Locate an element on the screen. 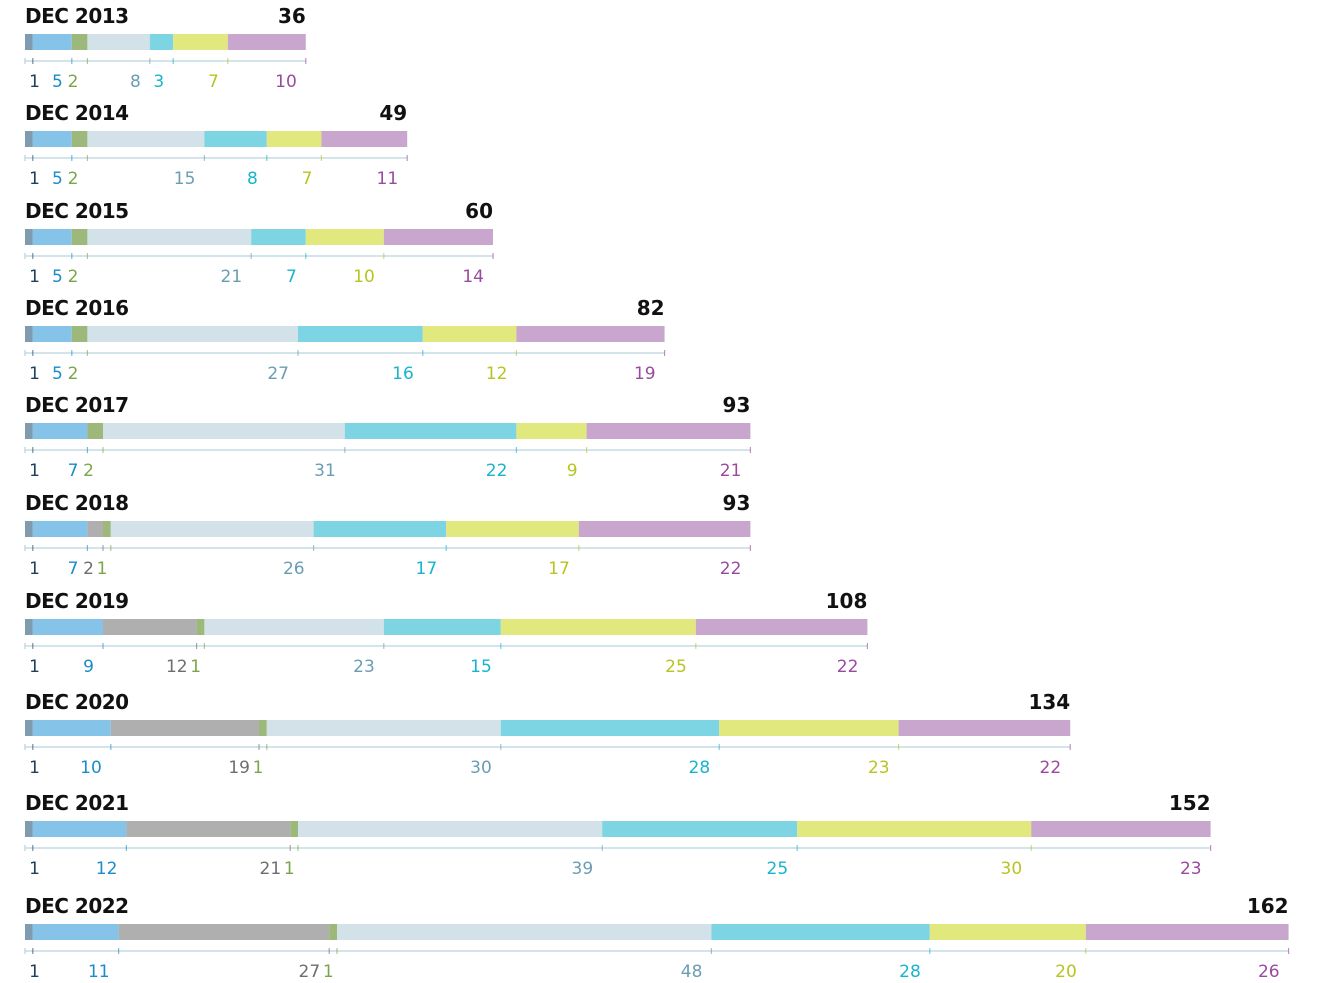 The width and height of the screenshot is (1319, 983). chart-row-dec-2017: DEC 2017 93 1 7 2 31 22 9 21 is located at coordinates (388, 437).